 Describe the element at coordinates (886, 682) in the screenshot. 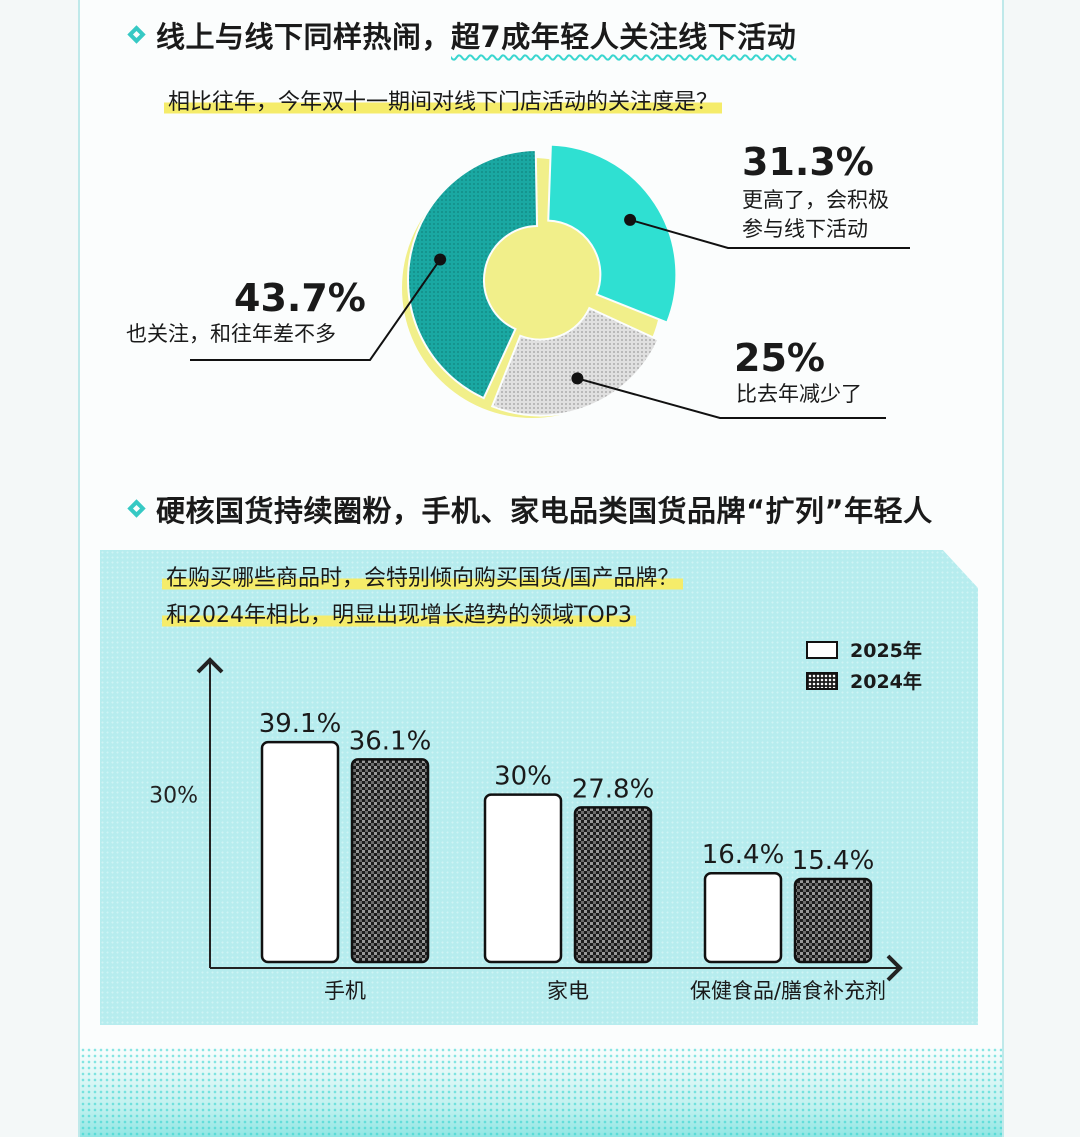

I see `legend-label-2024: 2024年` at that location.